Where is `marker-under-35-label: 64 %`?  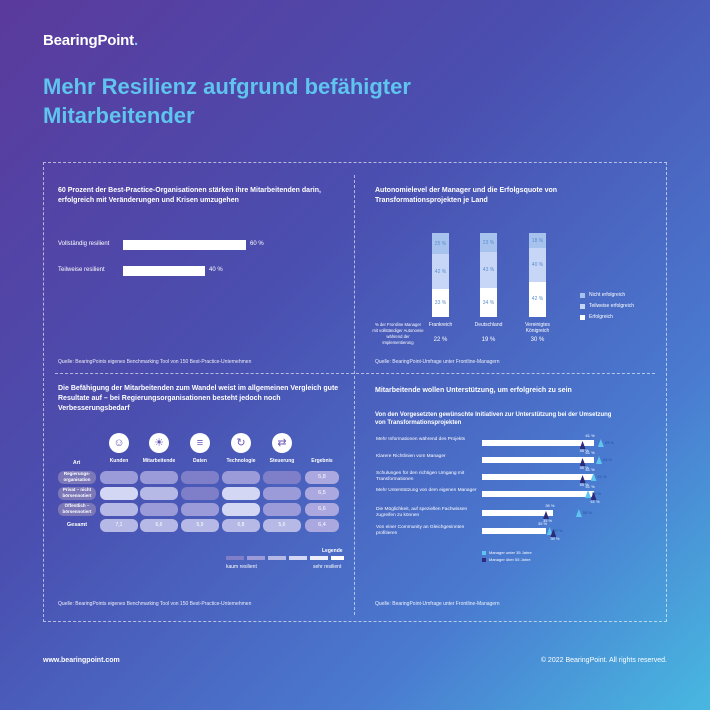
marker-under-35-label: 64 % is located at coordinates (608, 459).